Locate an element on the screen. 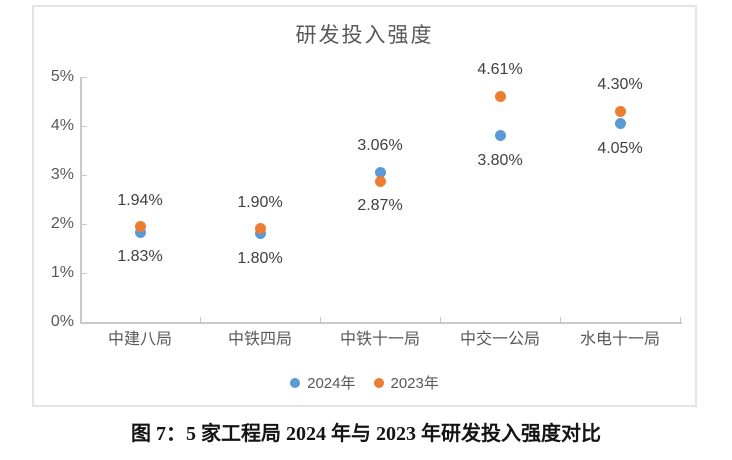  data-label: 1.80% is located at coordinates (260, 258).